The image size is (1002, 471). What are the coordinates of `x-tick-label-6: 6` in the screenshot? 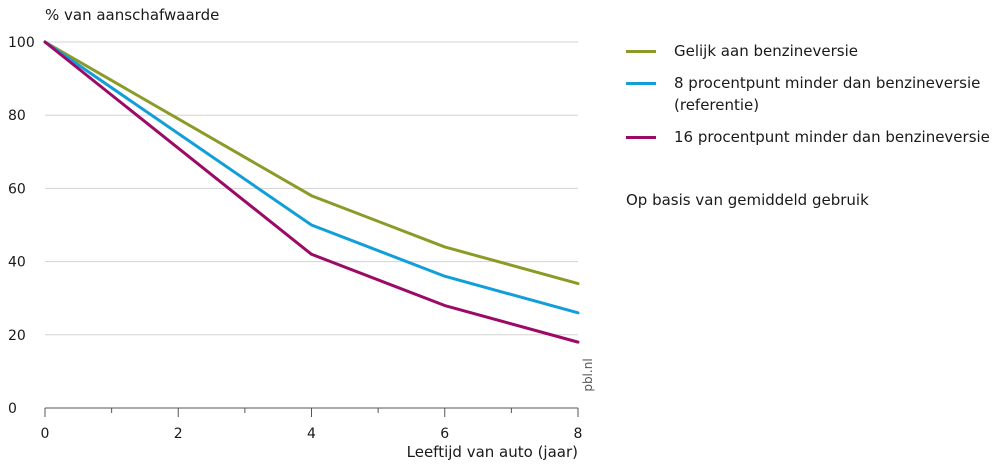 It's located at (444, 434).